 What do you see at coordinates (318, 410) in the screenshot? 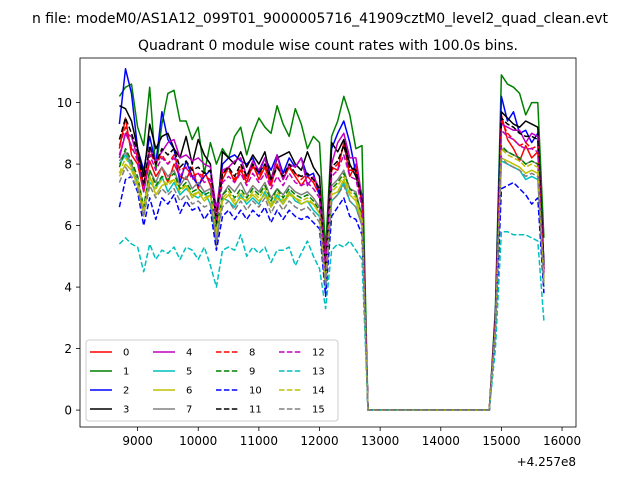
I see `legend-label-15: 15` at bounding box center [318, 410].